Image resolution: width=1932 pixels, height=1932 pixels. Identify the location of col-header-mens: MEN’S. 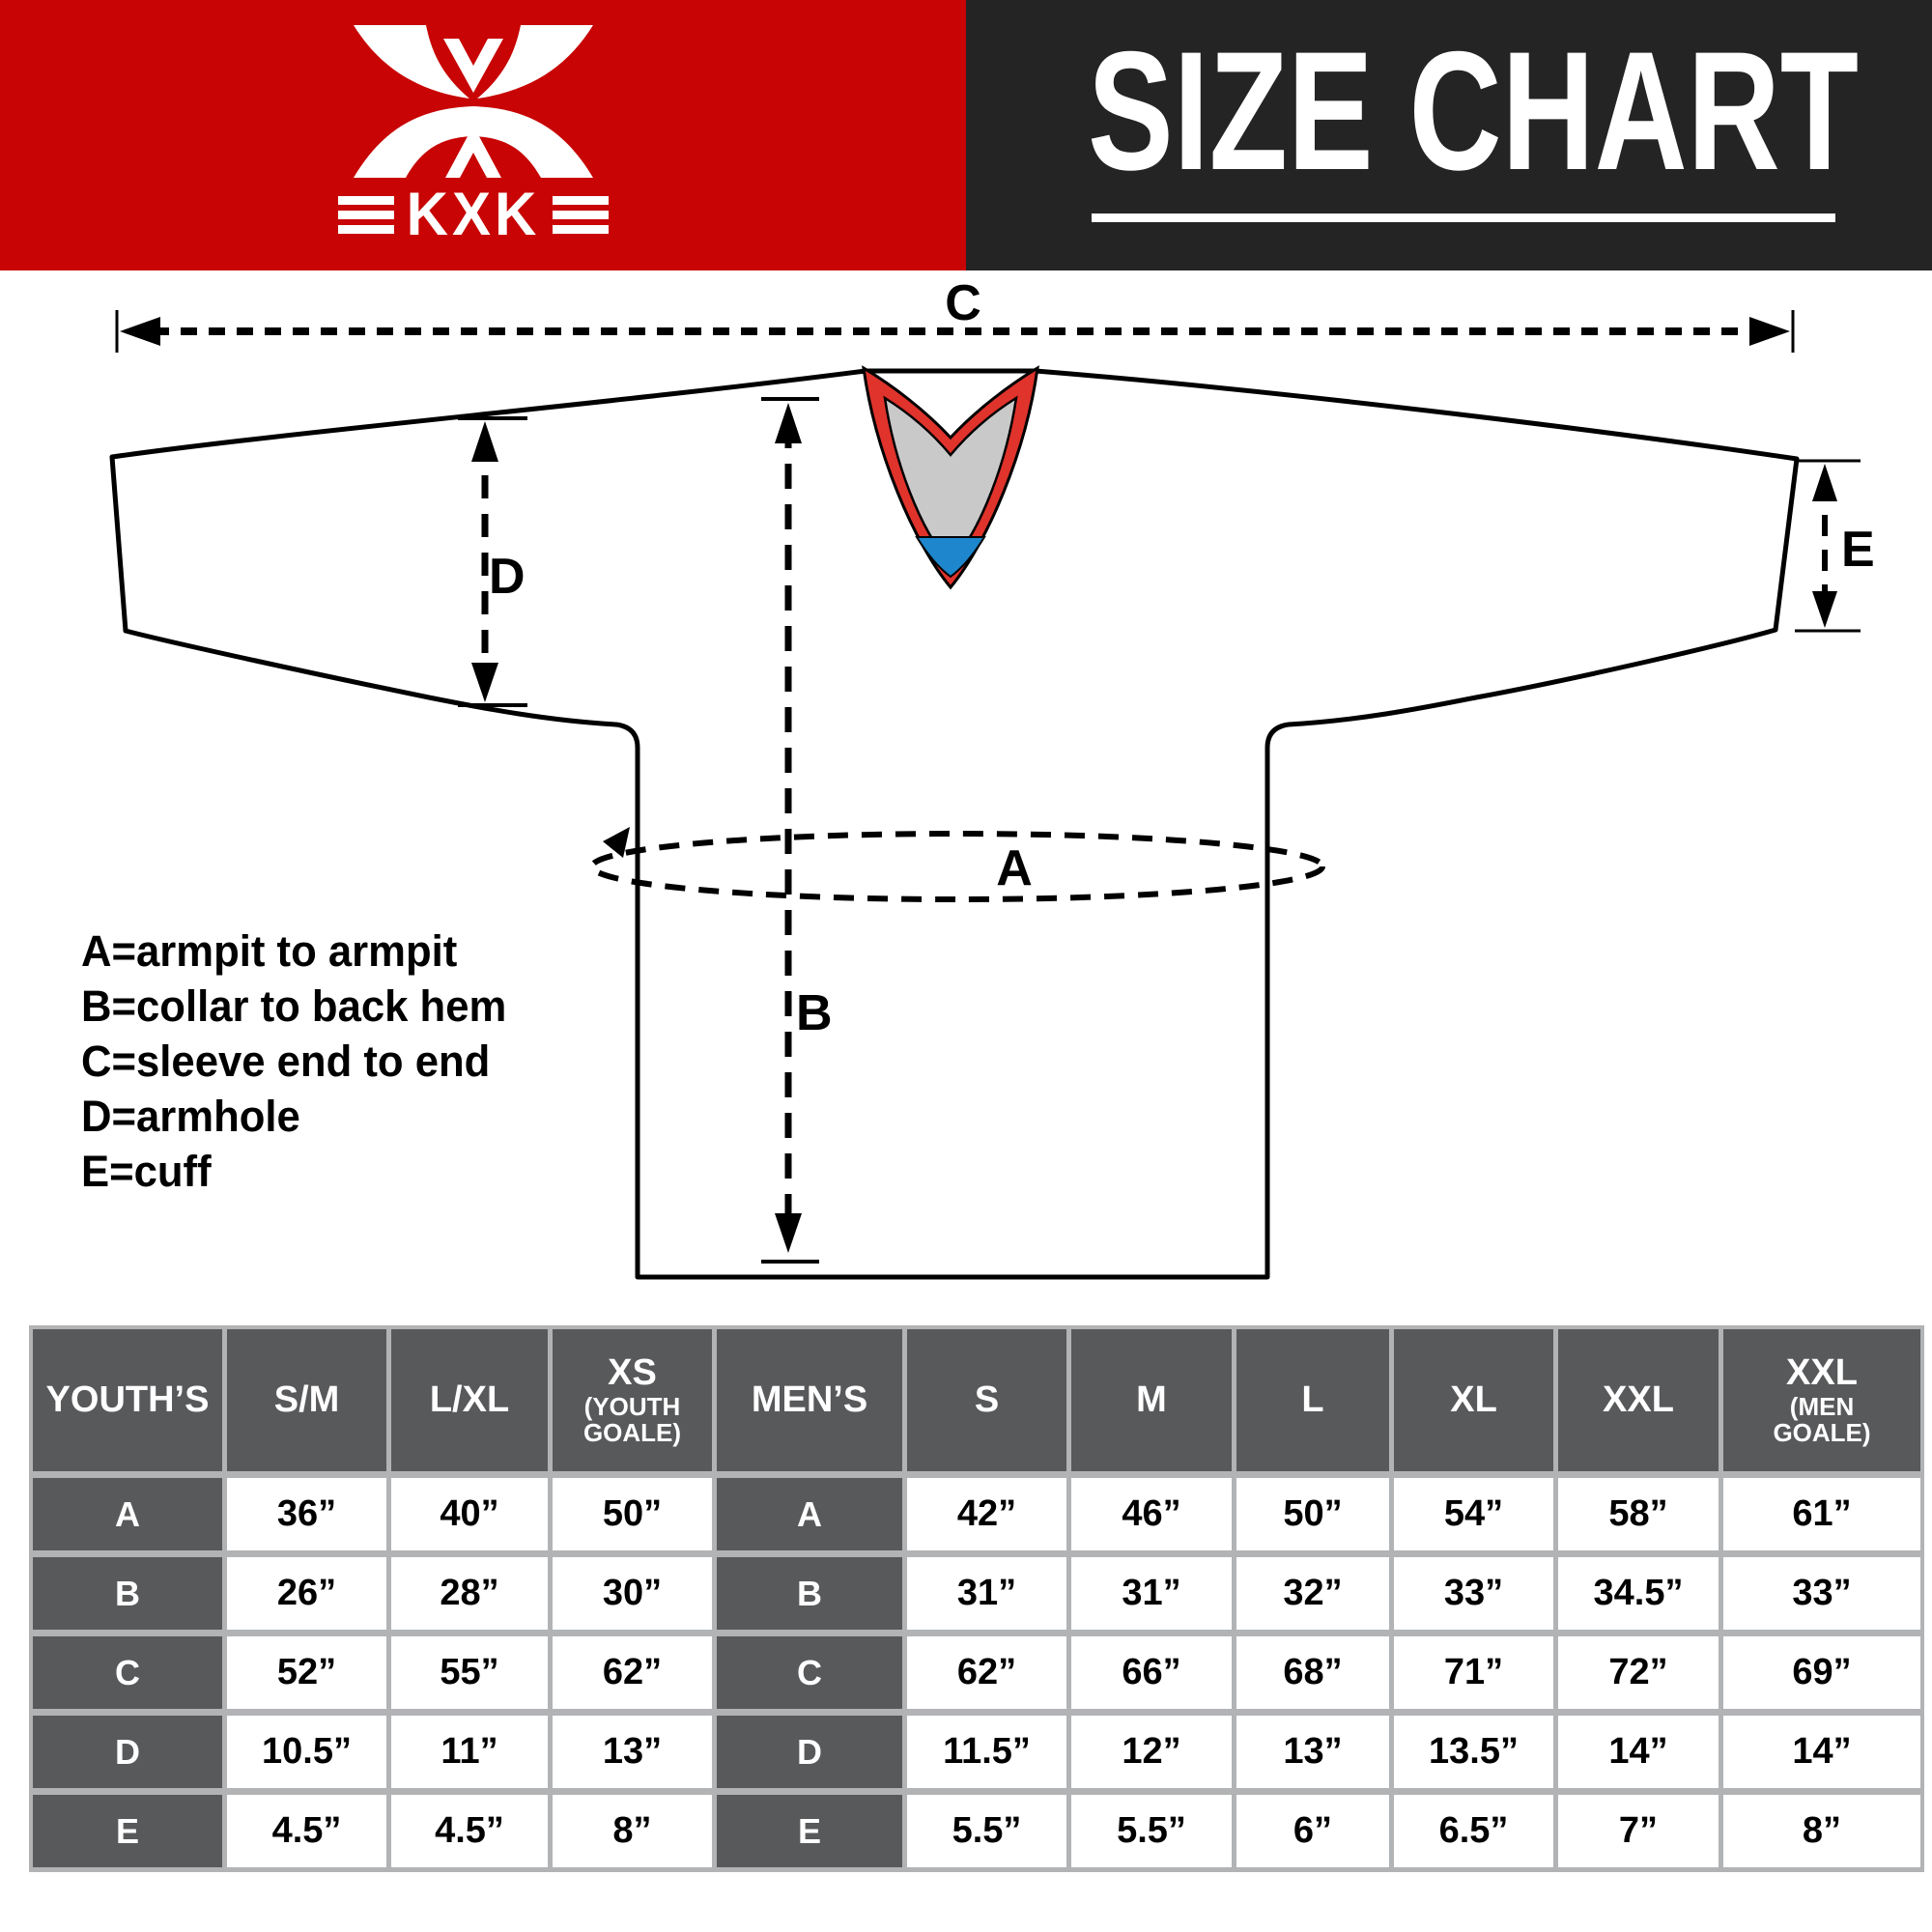
(809, 1400).